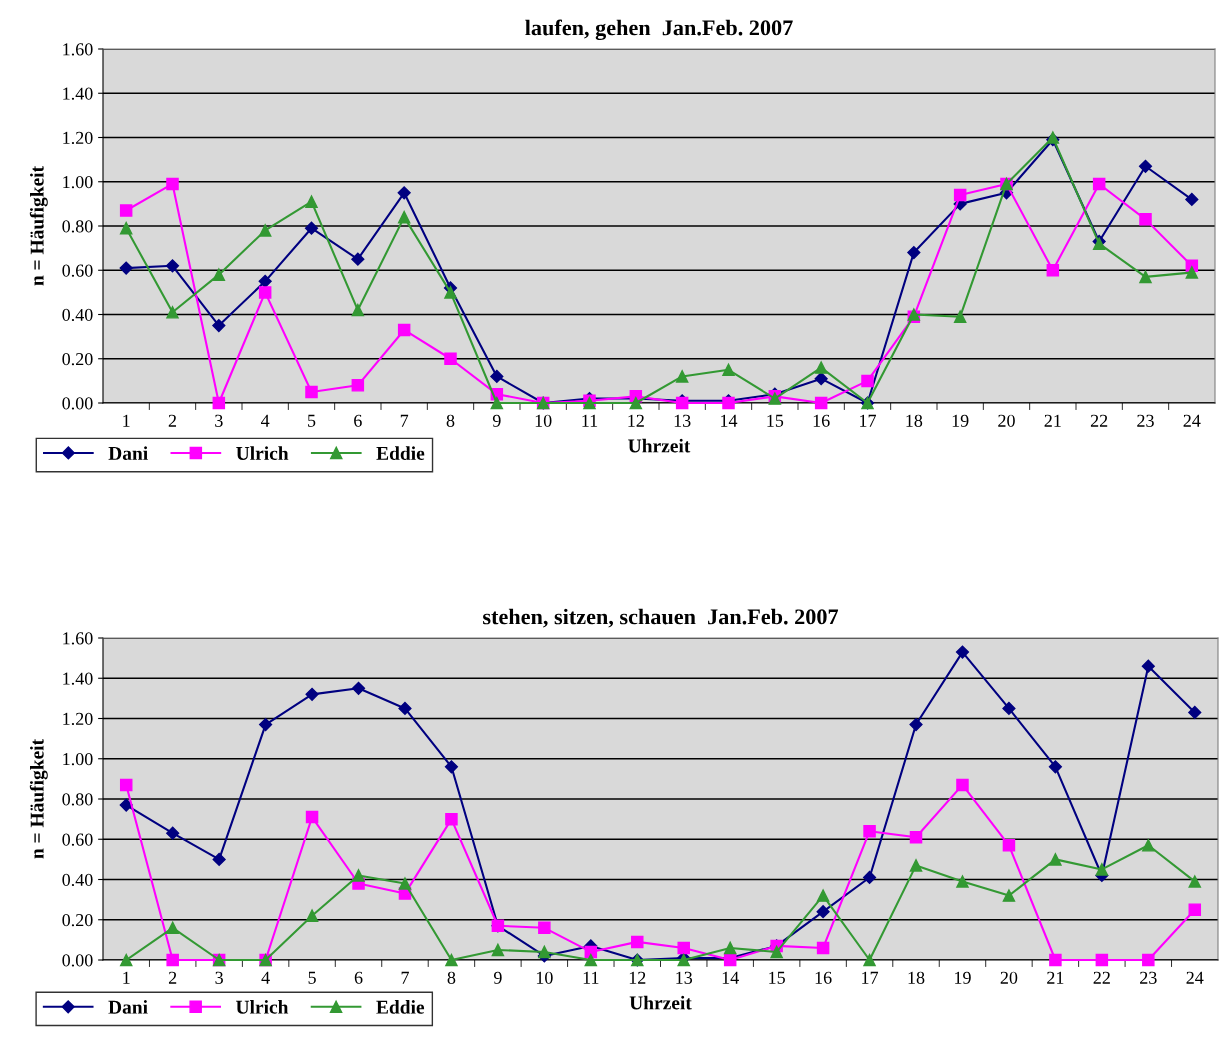  What do you see at coordinates (661, 618) in the screenshot?
I see `chart-title: stehen, sitzen, schauen Jan.Feb. 2007` at bounding box center [661, 618].